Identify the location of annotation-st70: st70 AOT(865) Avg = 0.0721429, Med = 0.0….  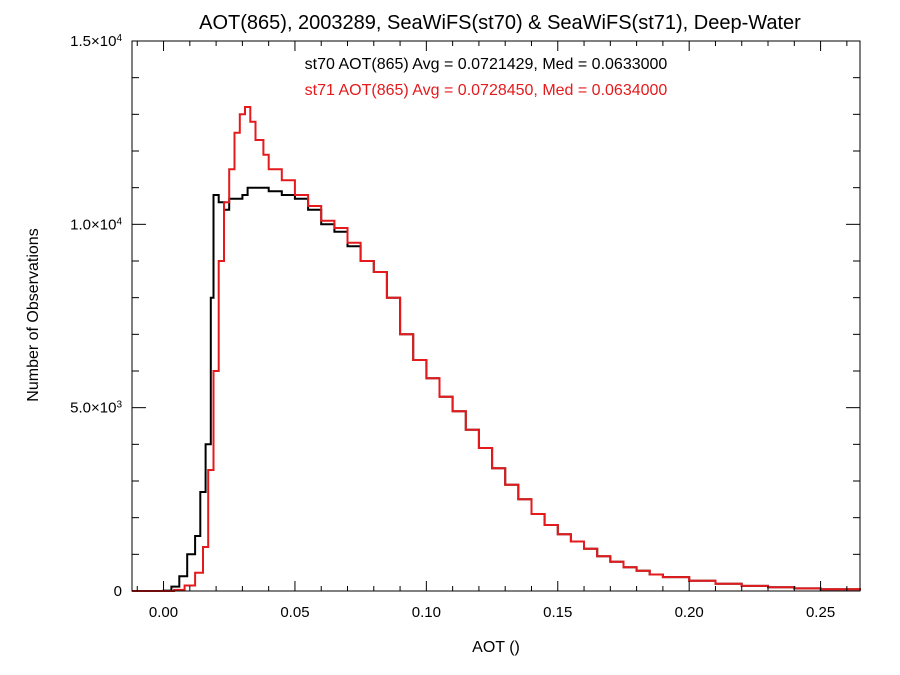
(486, 64).